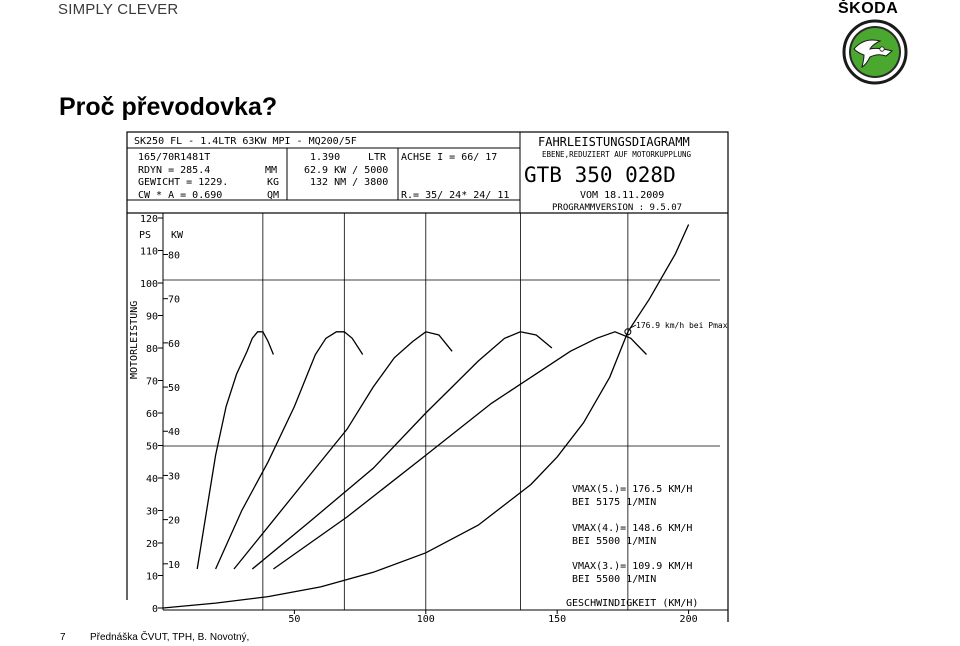  Describe the element at coordinates (152, 479) in the screenshot. I see `ps-tick-label: 40` at that location.